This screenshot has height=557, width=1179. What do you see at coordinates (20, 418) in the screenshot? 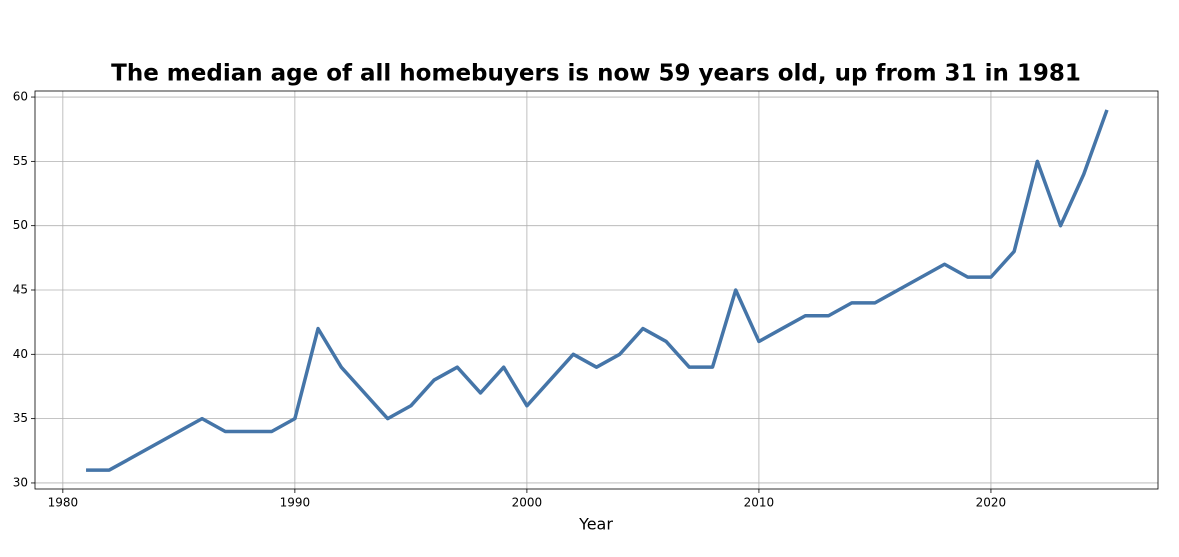
I see `y-tick-label: 35` at bounding box center [20, 418].